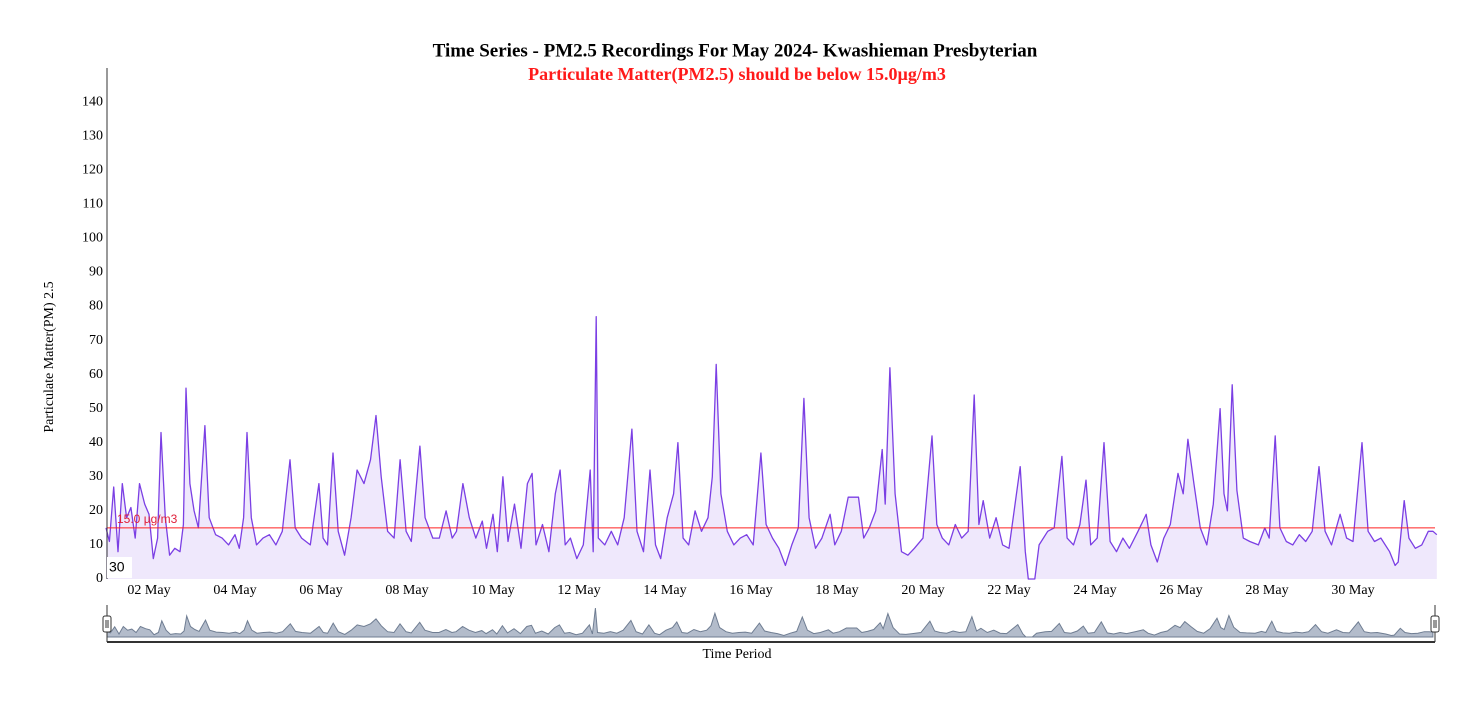  What do you see at coordinates (92, 169) in the screenshot?
I see `y-tick-label: 120` at bounding box center [92, 169].